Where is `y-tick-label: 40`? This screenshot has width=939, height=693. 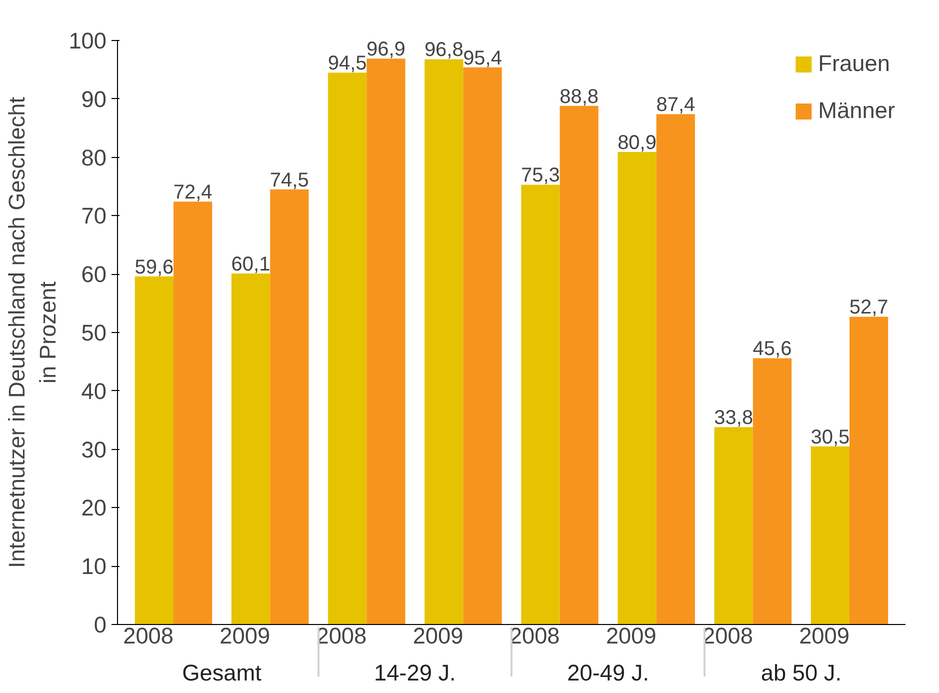
y-tick-label: 40 is located at coordinates (93, 391).